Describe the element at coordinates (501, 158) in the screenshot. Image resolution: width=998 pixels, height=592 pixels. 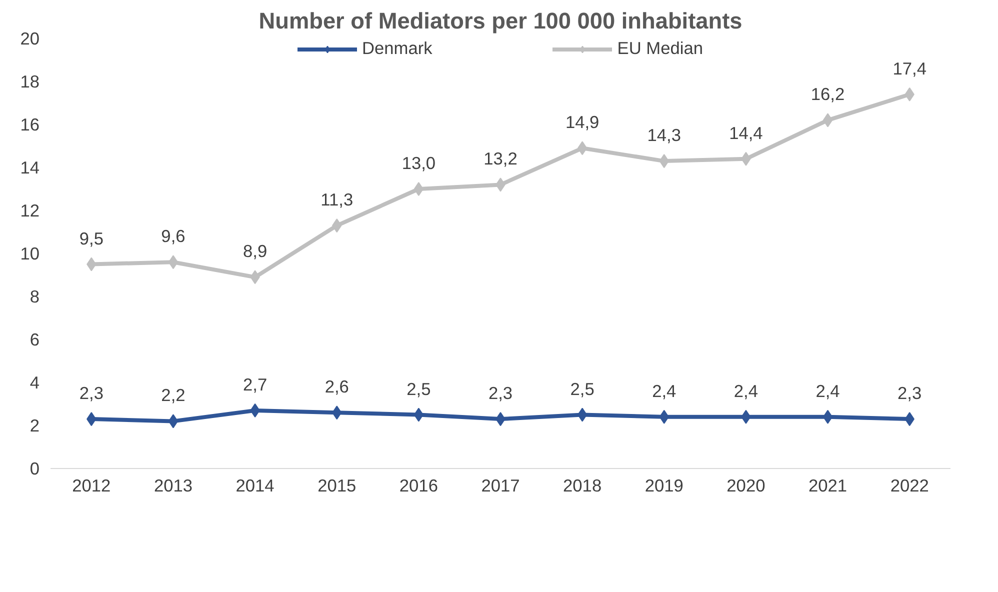
I see `data-label: 13,2` at that location.